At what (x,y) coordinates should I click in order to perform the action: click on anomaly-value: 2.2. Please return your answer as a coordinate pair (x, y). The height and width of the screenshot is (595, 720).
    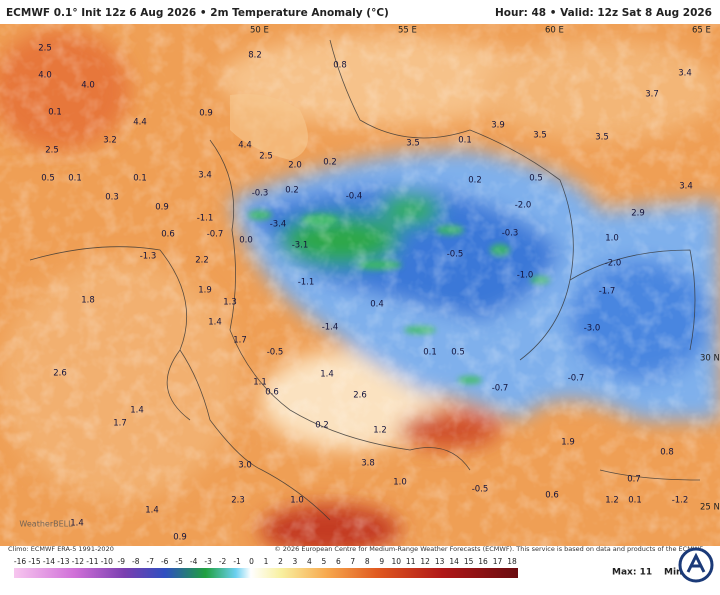
    Looking at the image, I should click on (202, 261).